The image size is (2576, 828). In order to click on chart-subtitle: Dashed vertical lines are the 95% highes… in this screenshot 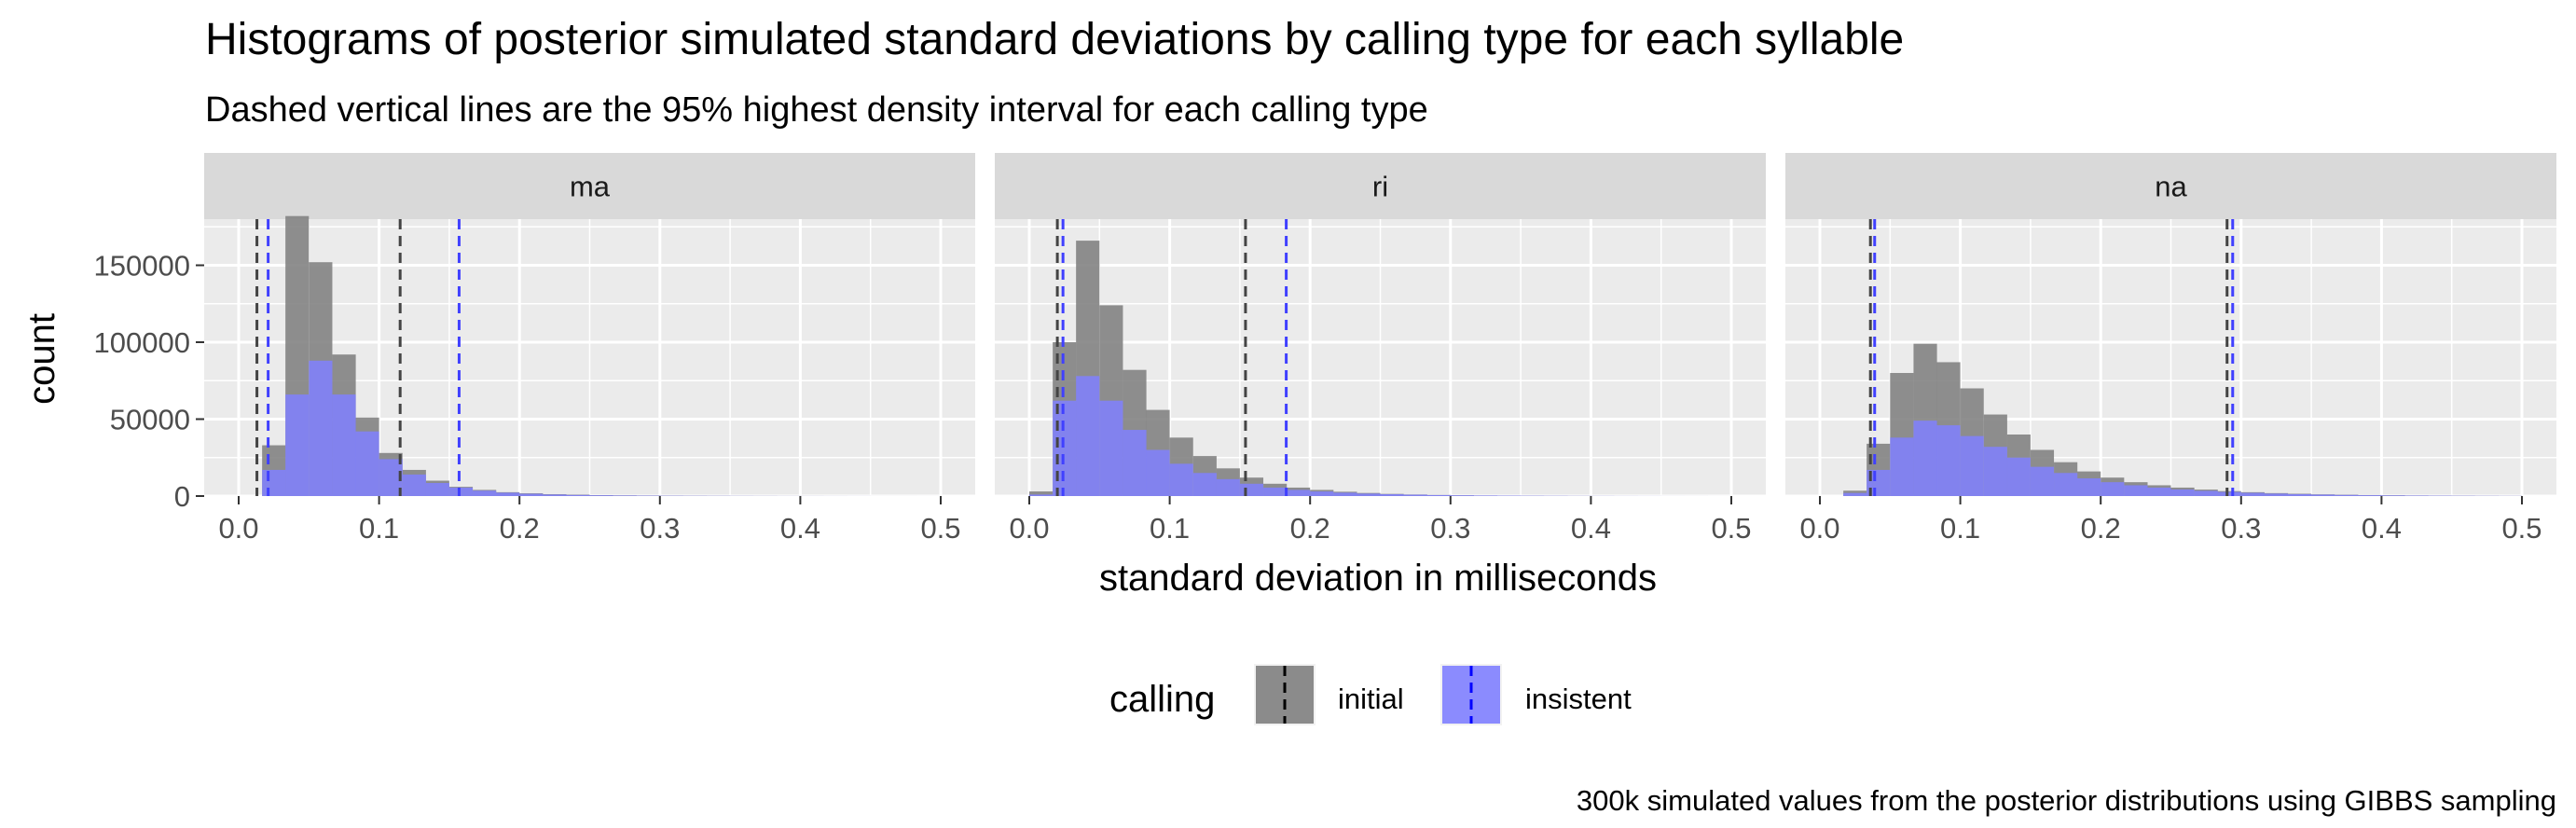, I will do `click(816, 110)`.